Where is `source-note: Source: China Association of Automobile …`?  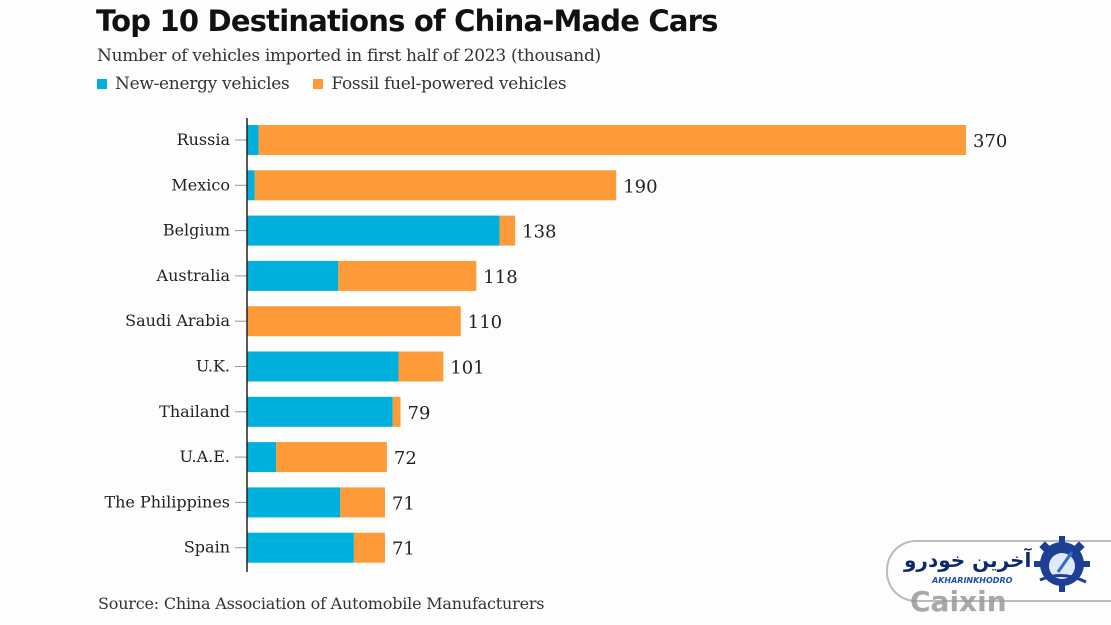 source-note: Source: China Association of Automobile … is located at coordinates (321, 603).